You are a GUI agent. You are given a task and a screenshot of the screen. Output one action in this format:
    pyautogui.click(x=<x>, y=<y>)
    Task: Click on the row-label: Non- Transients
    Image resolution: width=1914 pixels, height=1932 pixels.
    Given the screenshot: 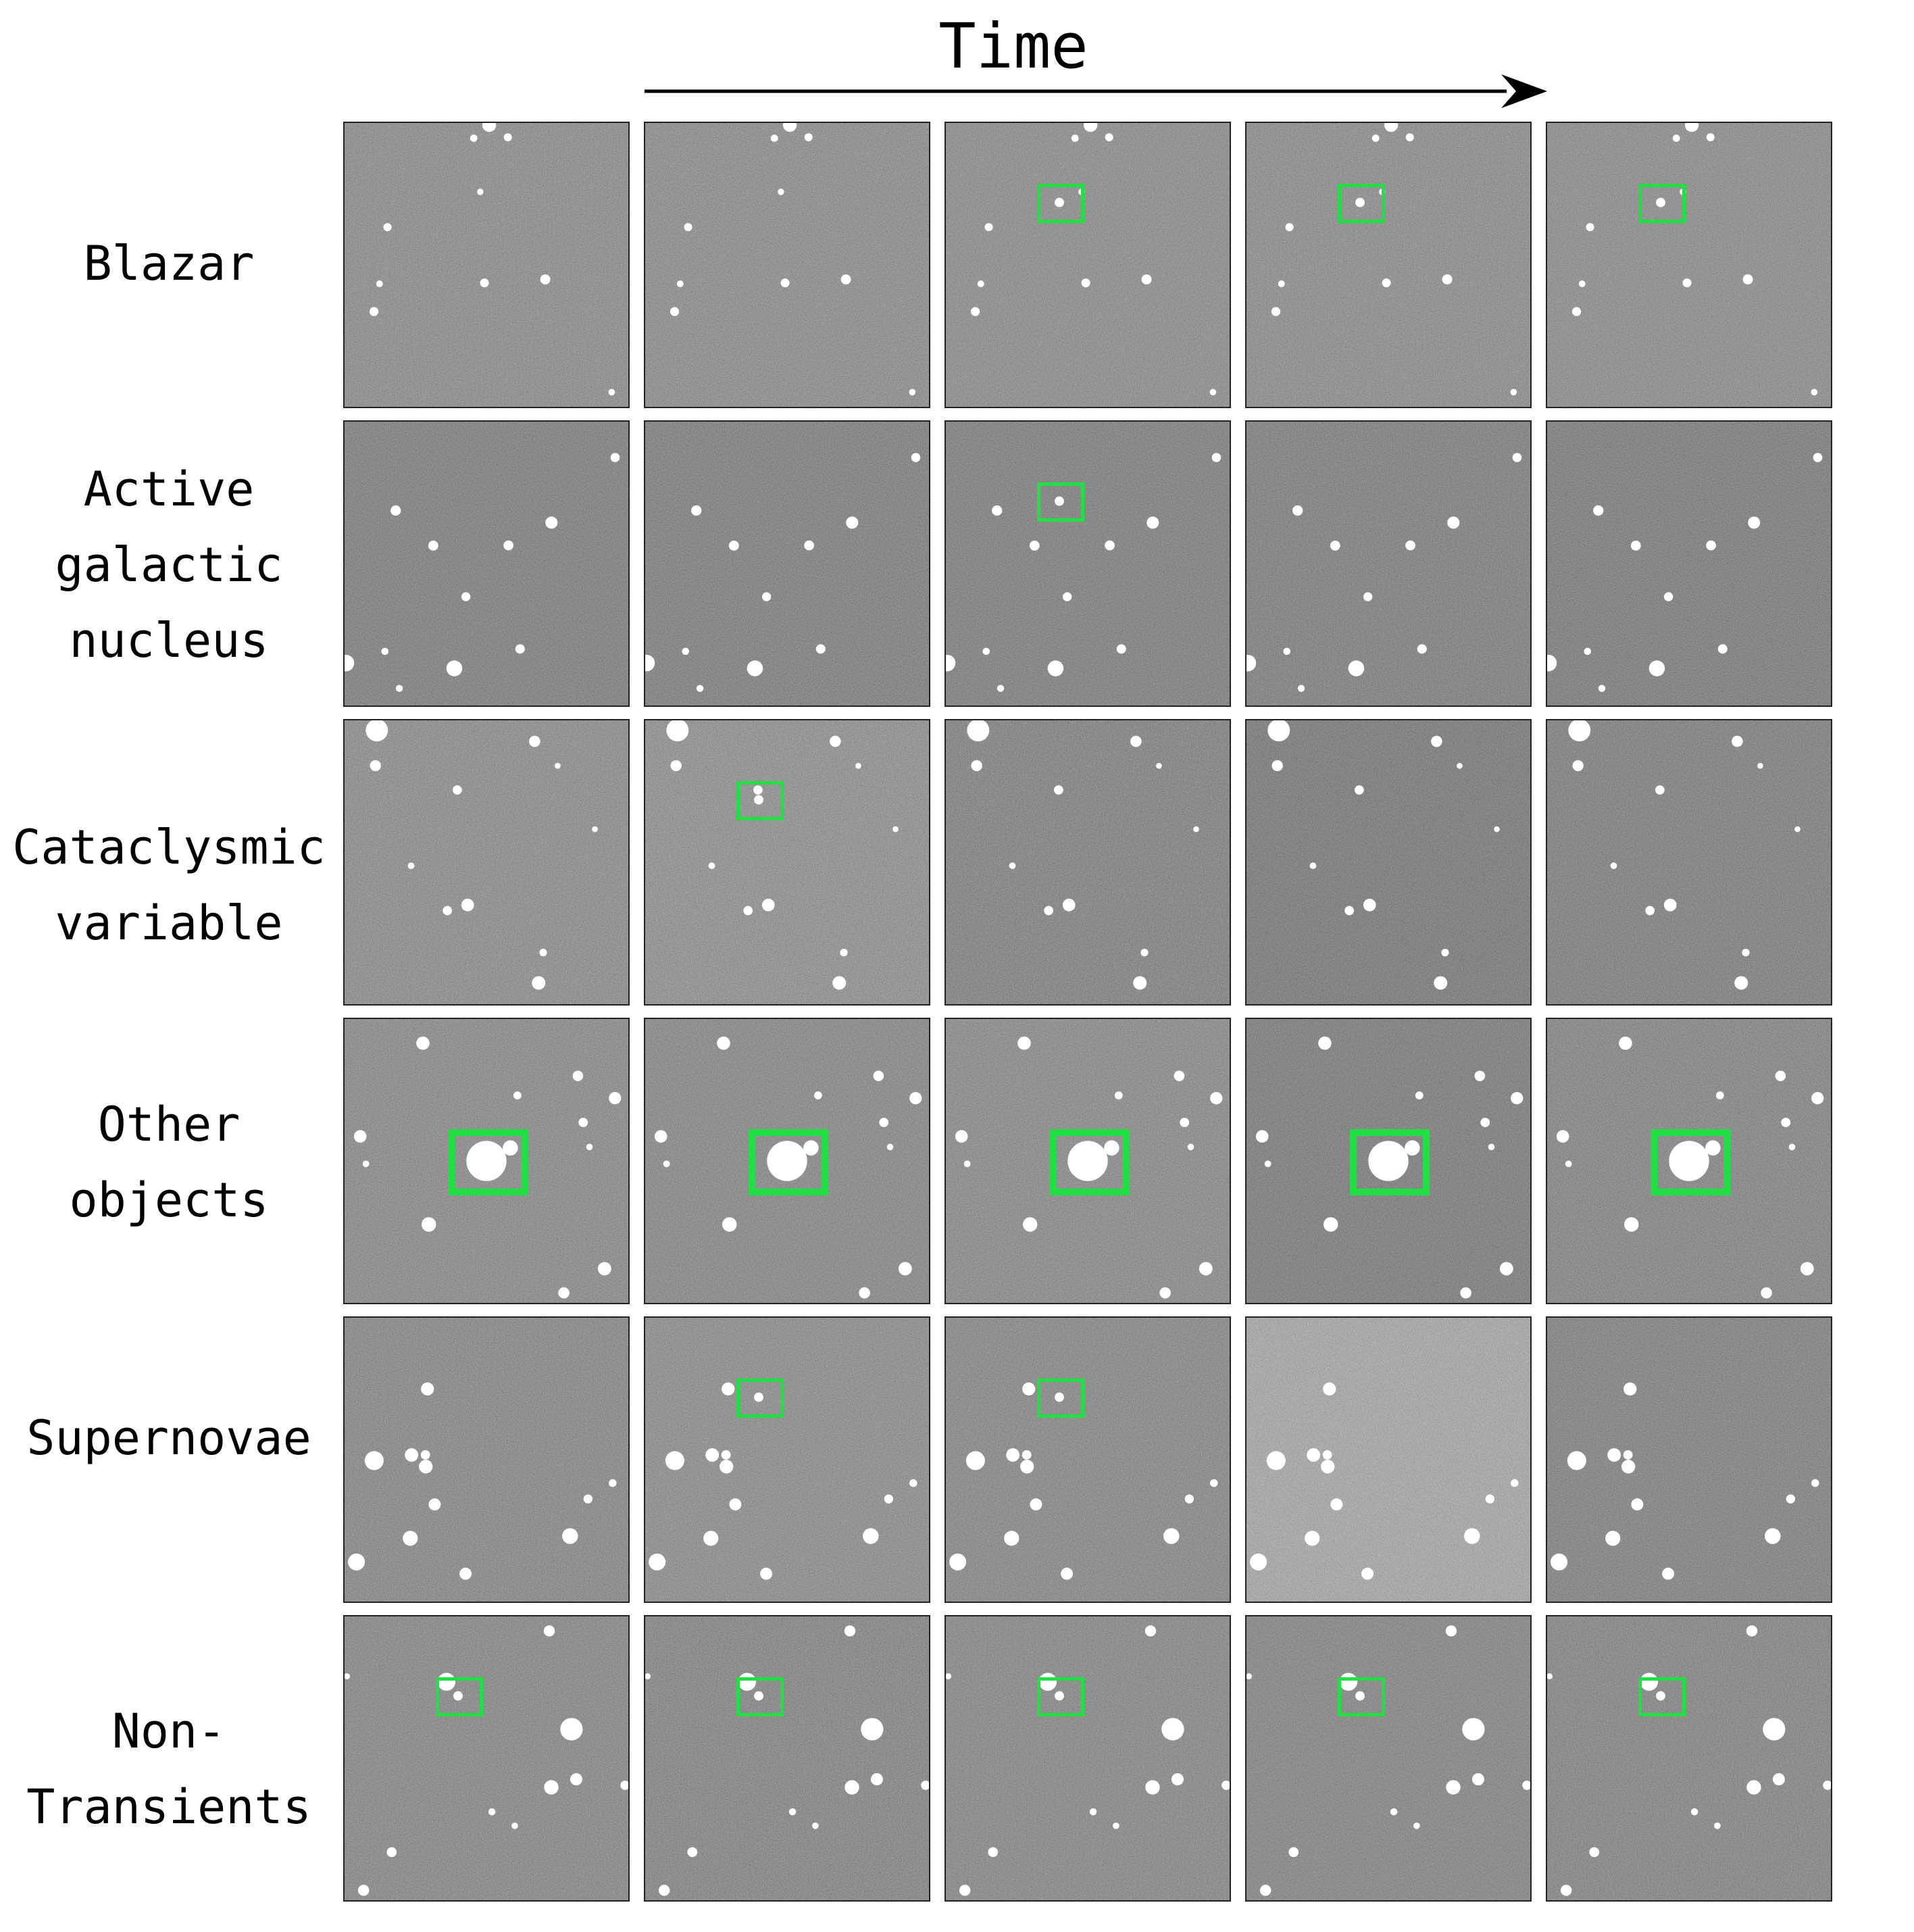 What is the action you would take?
    pyautogui.click(x=169, y=1769)
    